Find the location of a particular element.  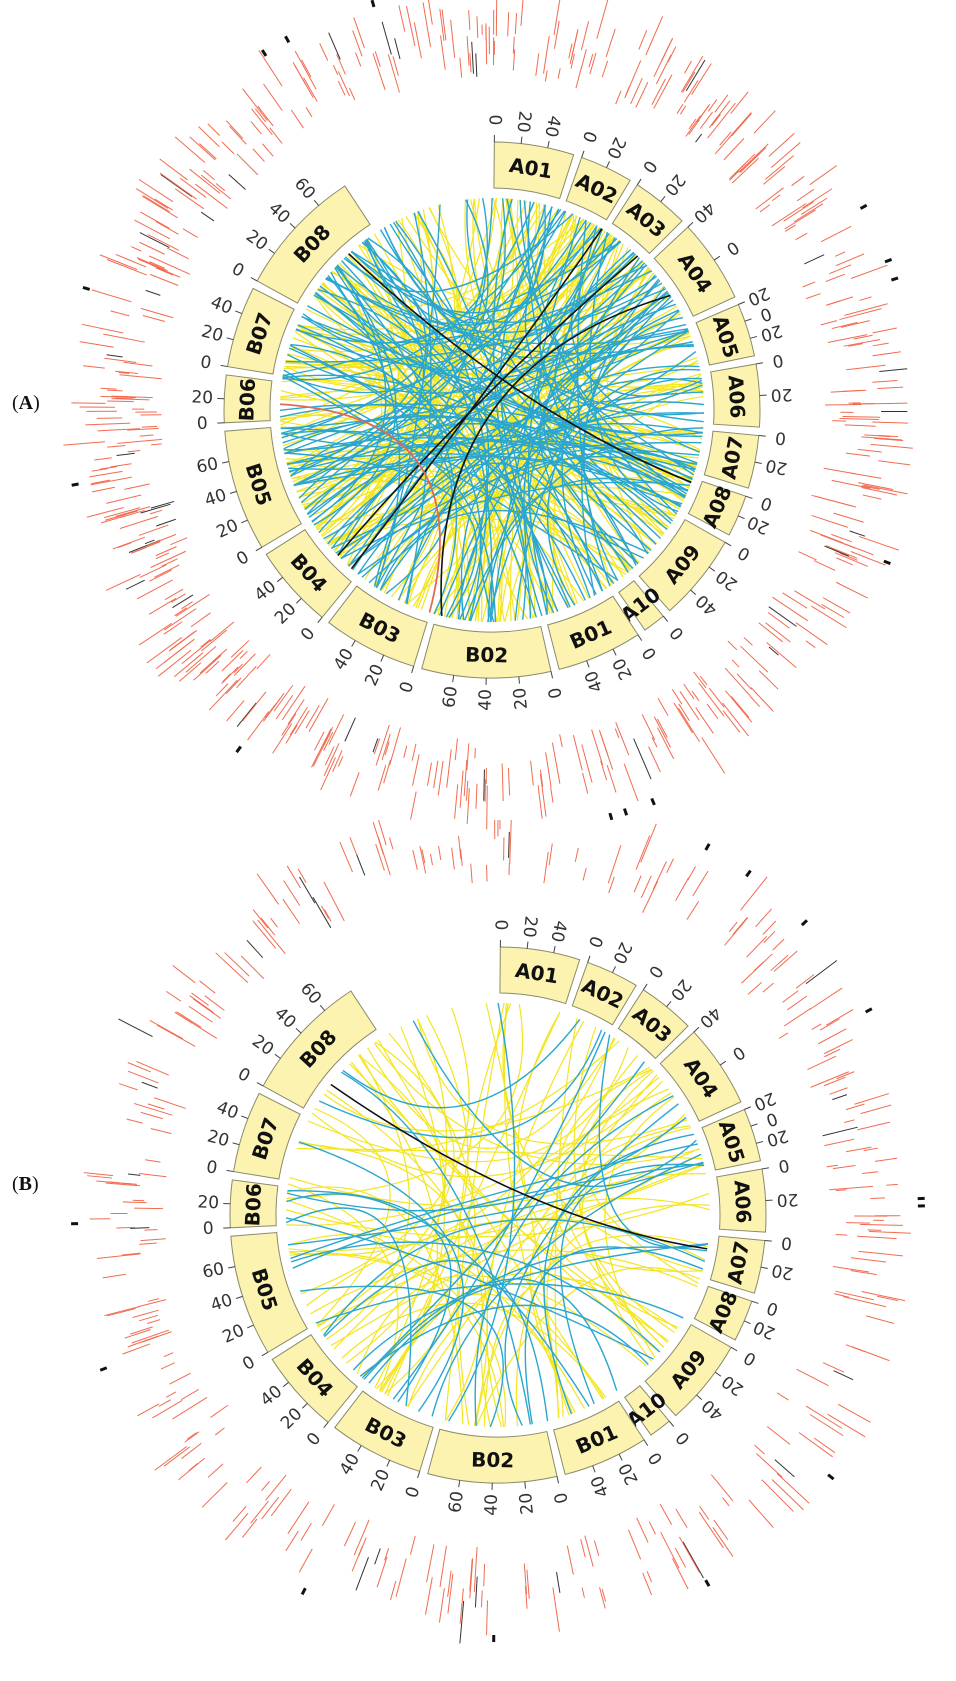

tick-label: 40 is located at coordinates (271, 1395).